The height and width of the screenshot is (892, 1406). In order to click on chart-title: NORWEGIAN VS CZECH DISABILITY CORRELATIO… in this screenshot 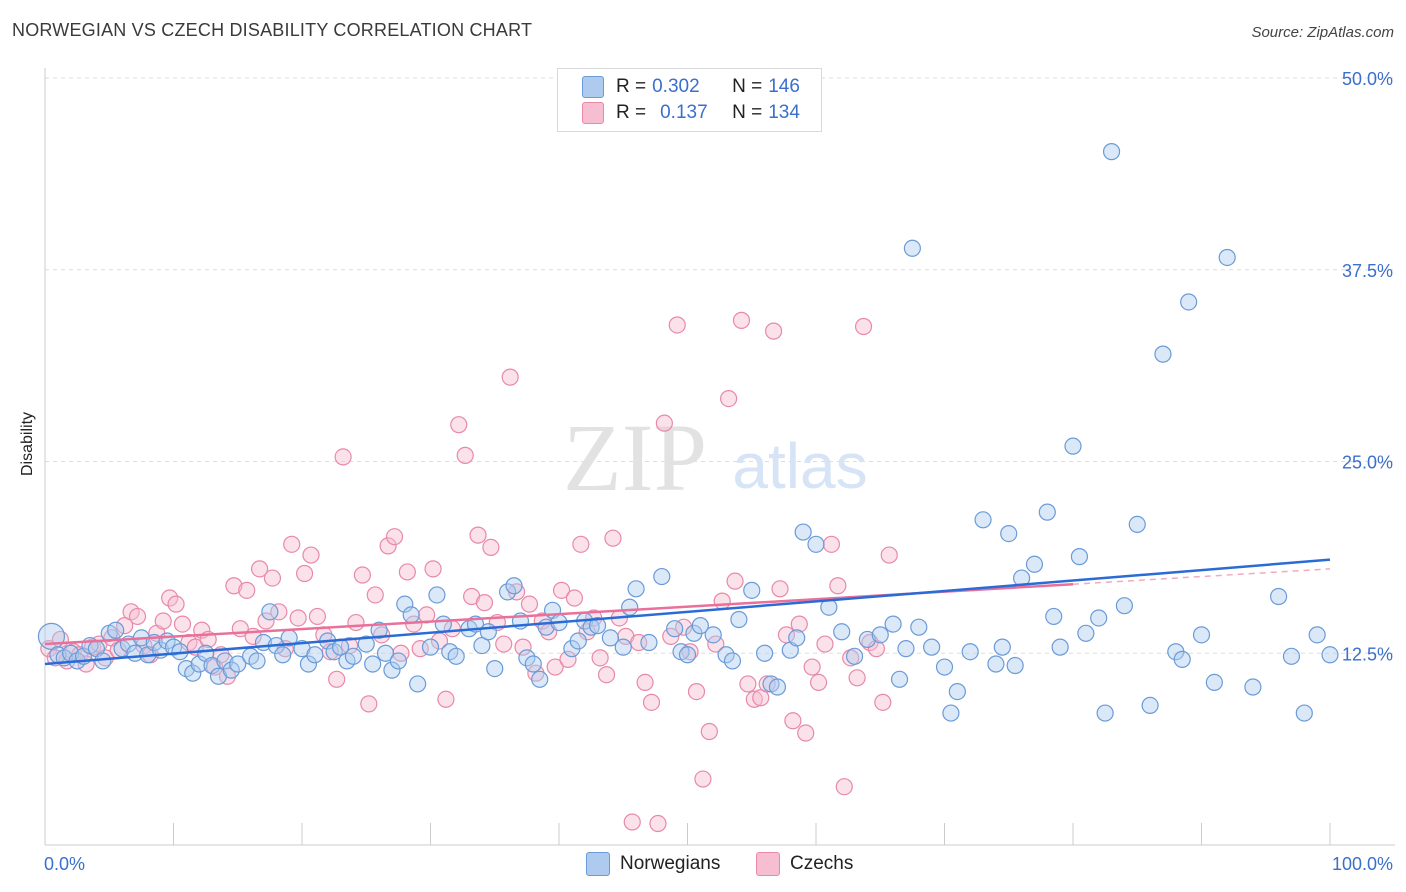, I will do `click(272, 30)`.